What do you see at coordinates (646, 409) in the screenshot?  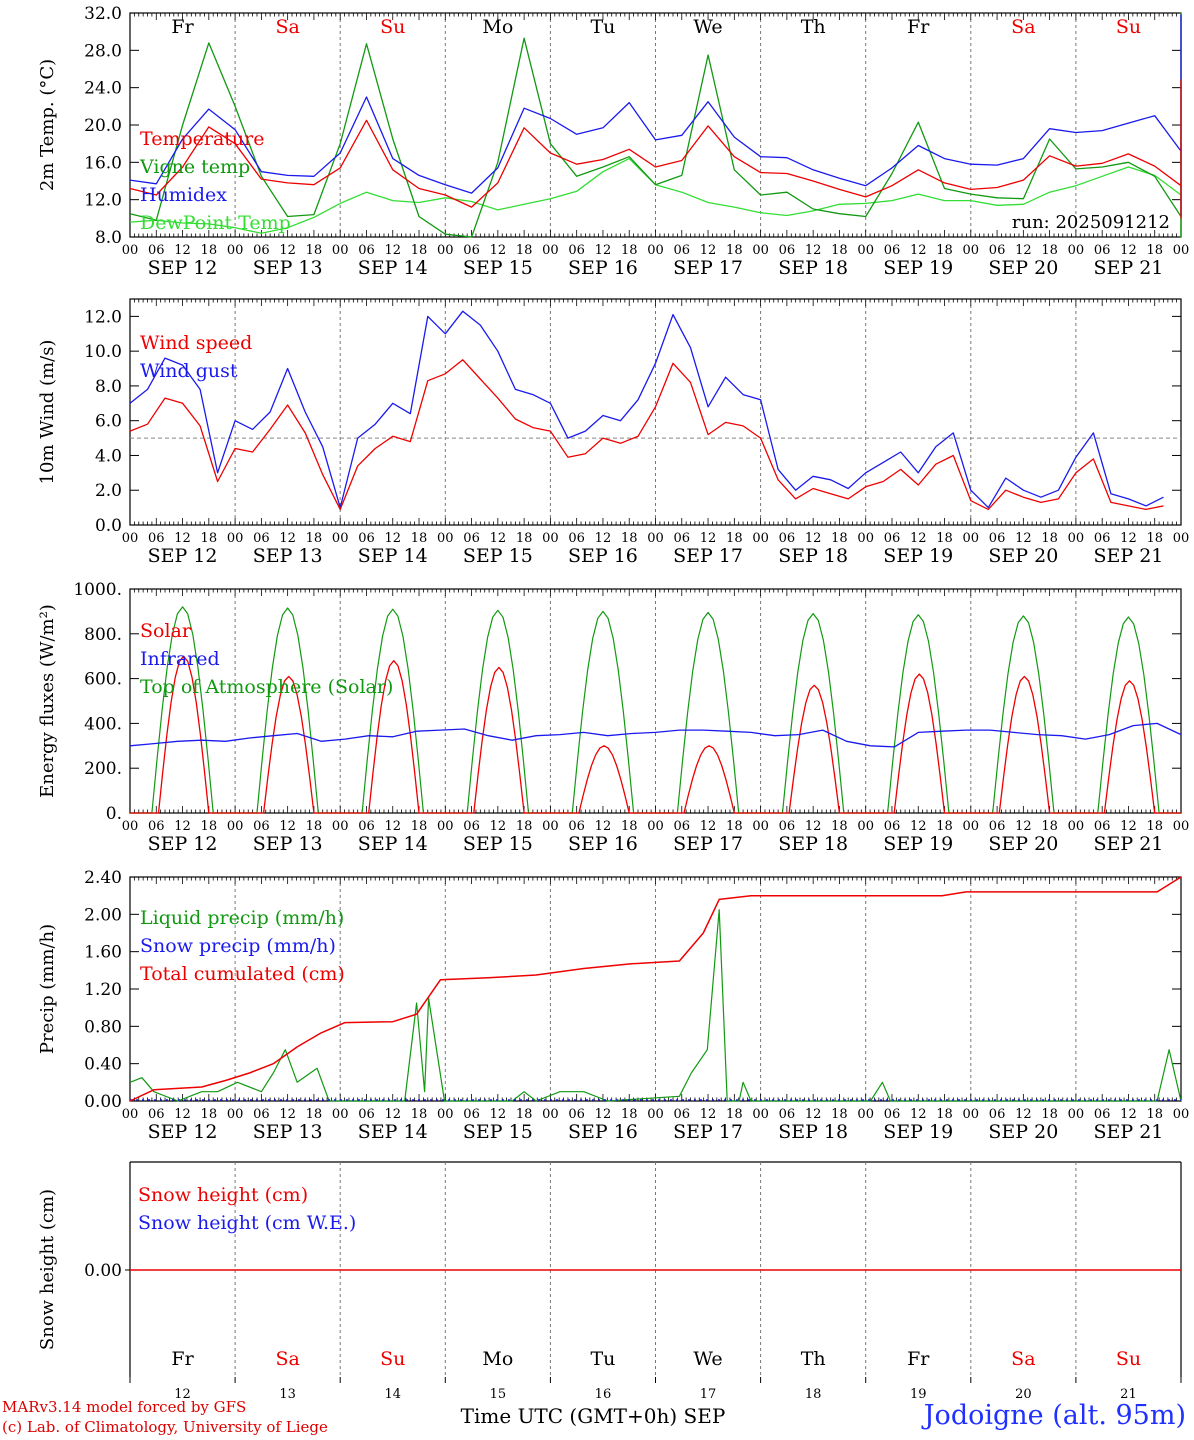 I see `wind-series-line` at bounding box center [646, 409].